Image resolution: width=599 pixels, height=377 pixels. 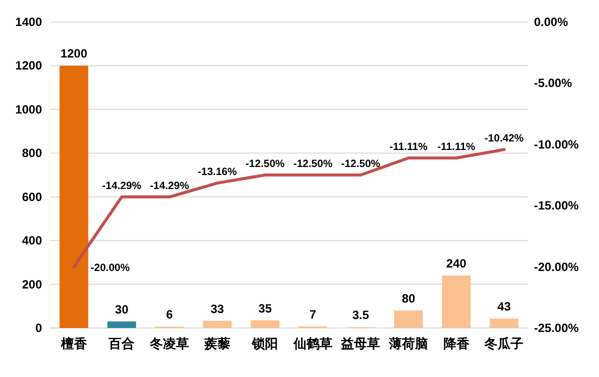 I want to click on y-tick-label: 600, so click(x=32, y=197).